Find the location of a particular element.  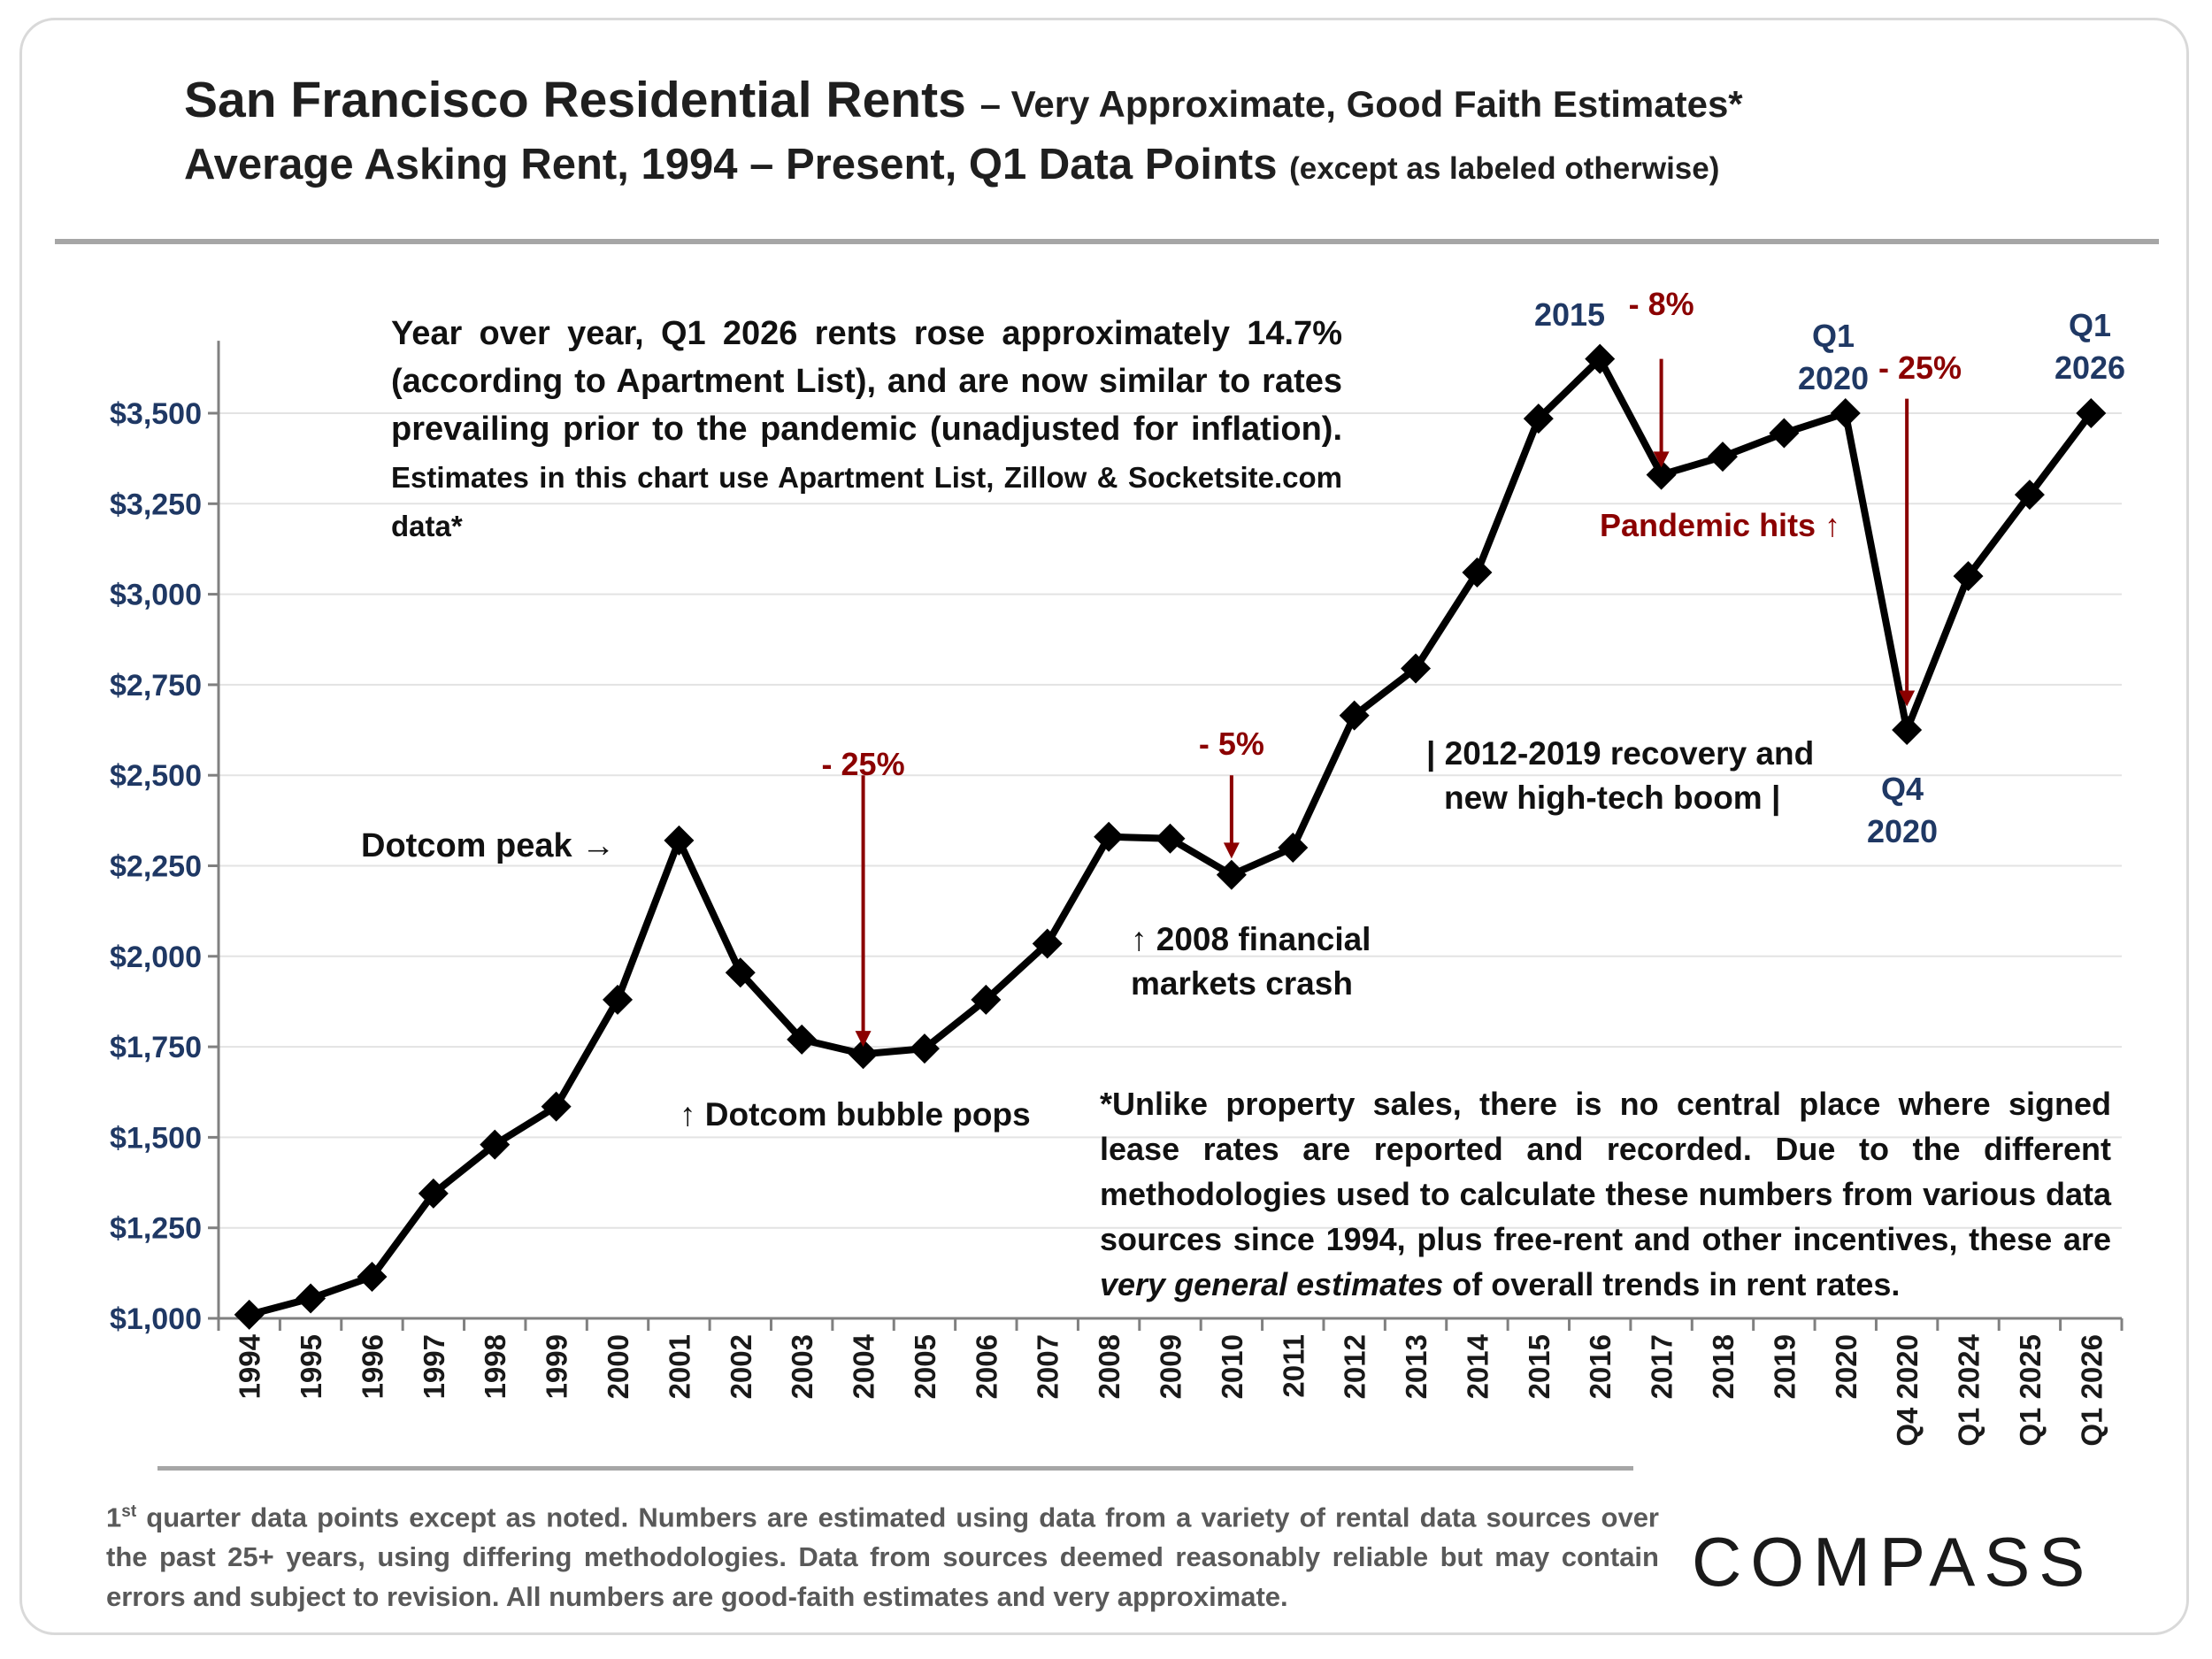

y-tick-label: $2,000 is located at coordinates (156, 958).